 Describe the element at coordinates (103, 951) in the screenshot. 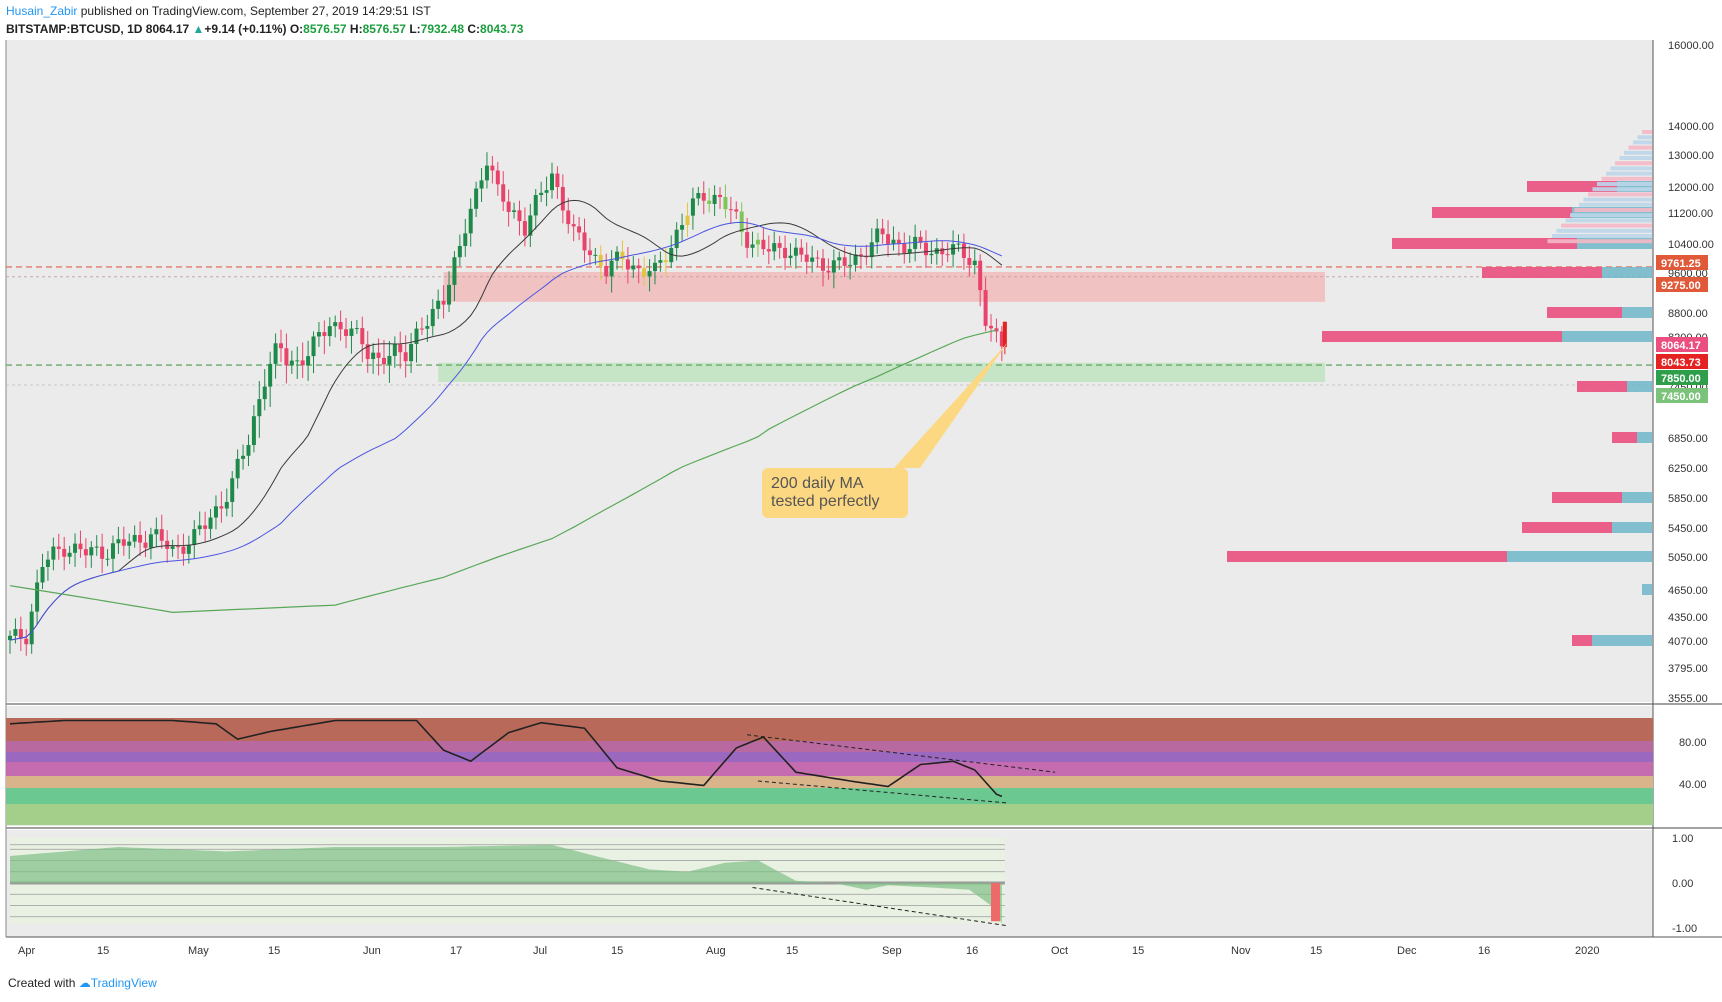

I see `time-axis-tick: 15` at that location.